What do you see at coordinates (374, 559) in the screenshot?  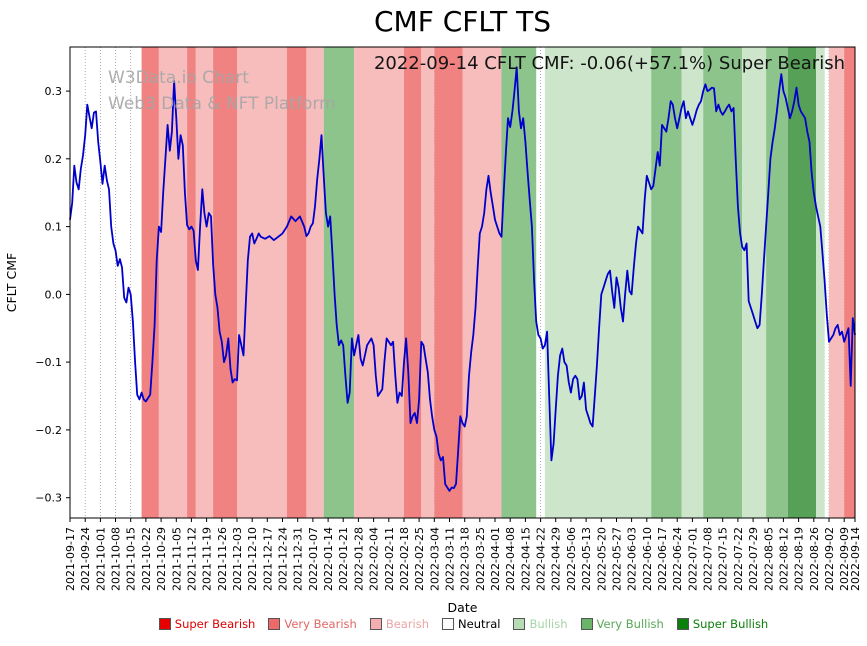 I see `x-tick-label: 2022-02-04` at bounding box center [374, 559].